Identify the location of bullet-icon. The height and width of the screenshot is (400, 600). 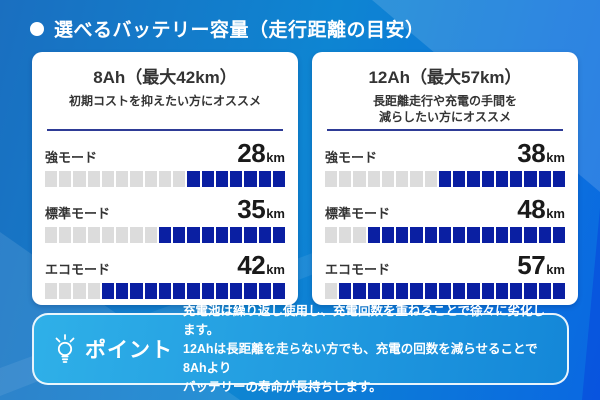
(37, 28).